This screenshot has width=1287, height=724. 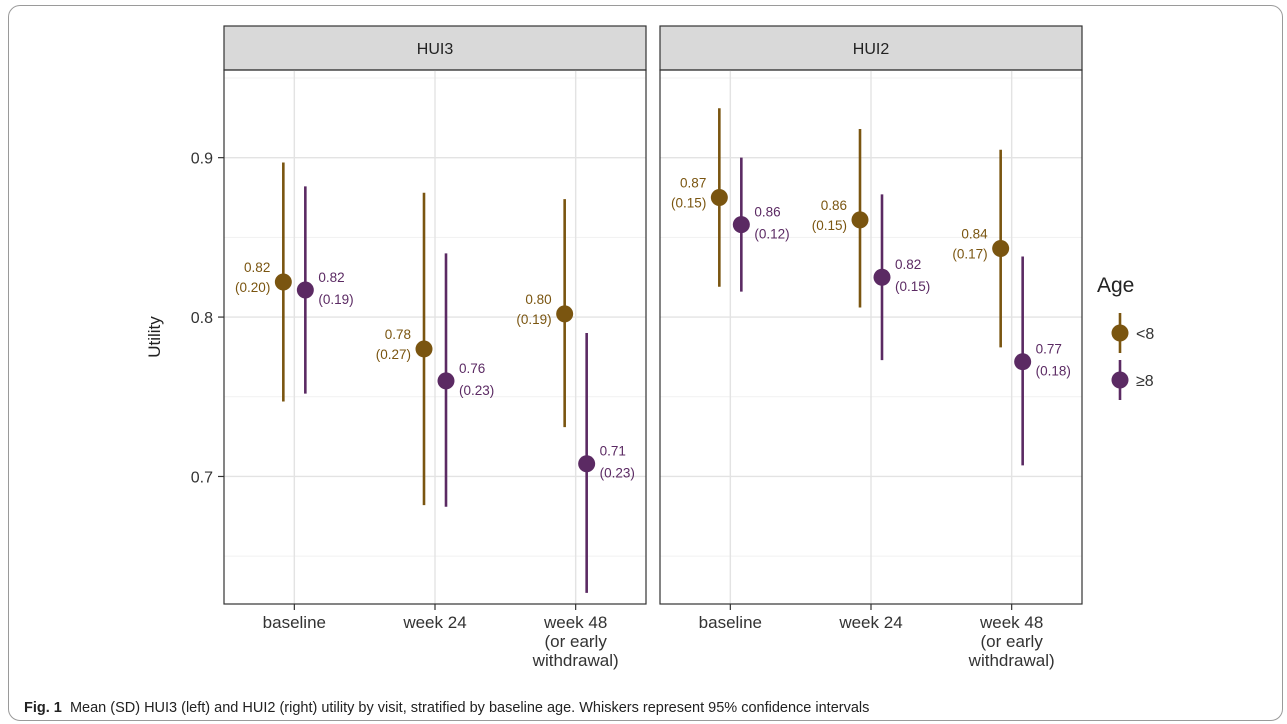 I want to click on data-label-mean: 0.87, so click(x=693, y=183).